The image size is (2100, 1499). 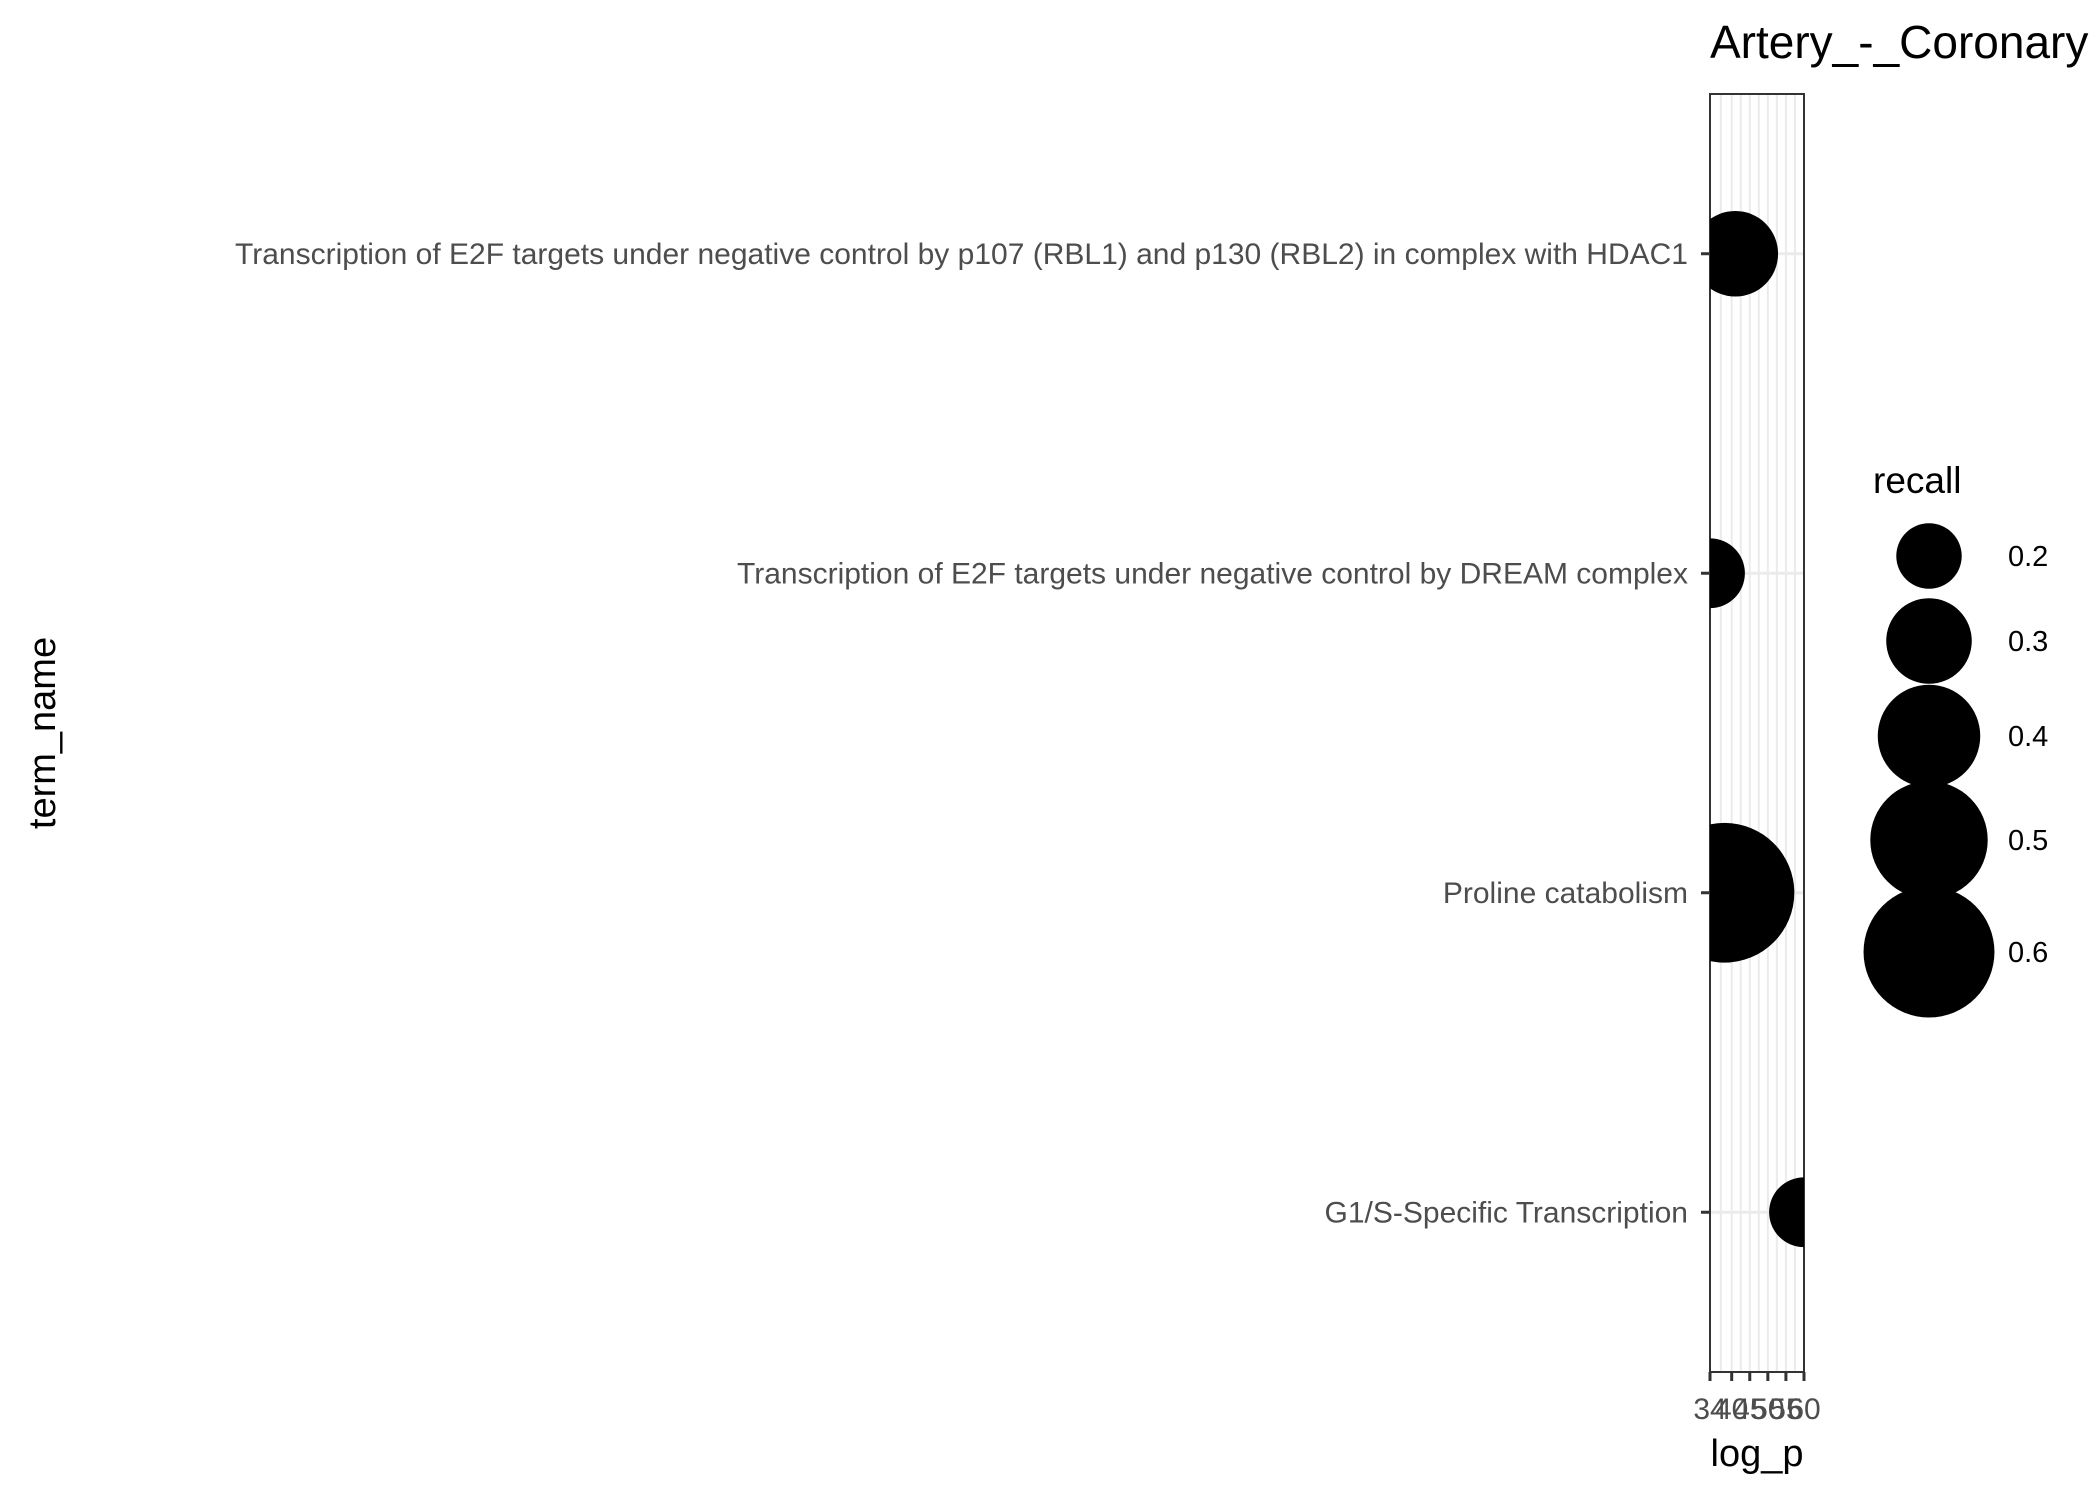 What do you see at coordinates (1749, 1409) in the screenshot?
I see `x-tick-label: 45` at bounding box center [1749, 1409].